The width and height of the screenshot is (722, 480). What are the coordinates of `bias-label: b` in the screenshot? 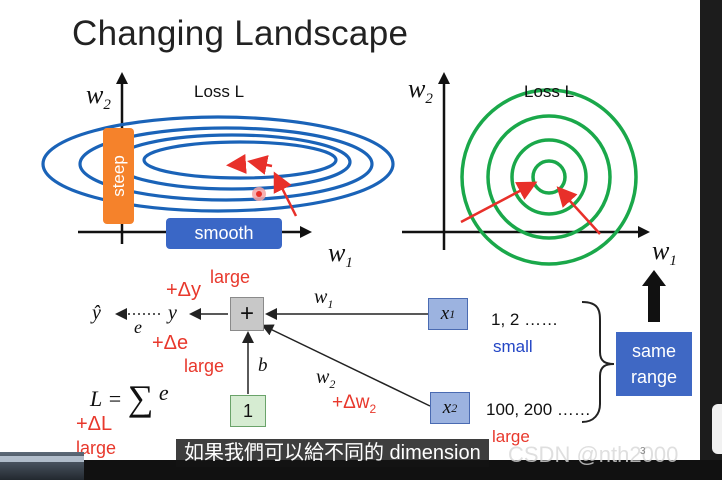 It's located at (263, 365).